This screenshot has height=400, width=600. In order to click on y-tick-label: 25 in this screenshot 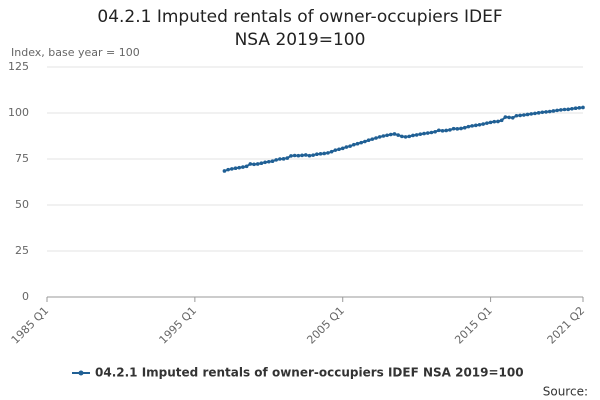, I will do `click(22, 250)`.